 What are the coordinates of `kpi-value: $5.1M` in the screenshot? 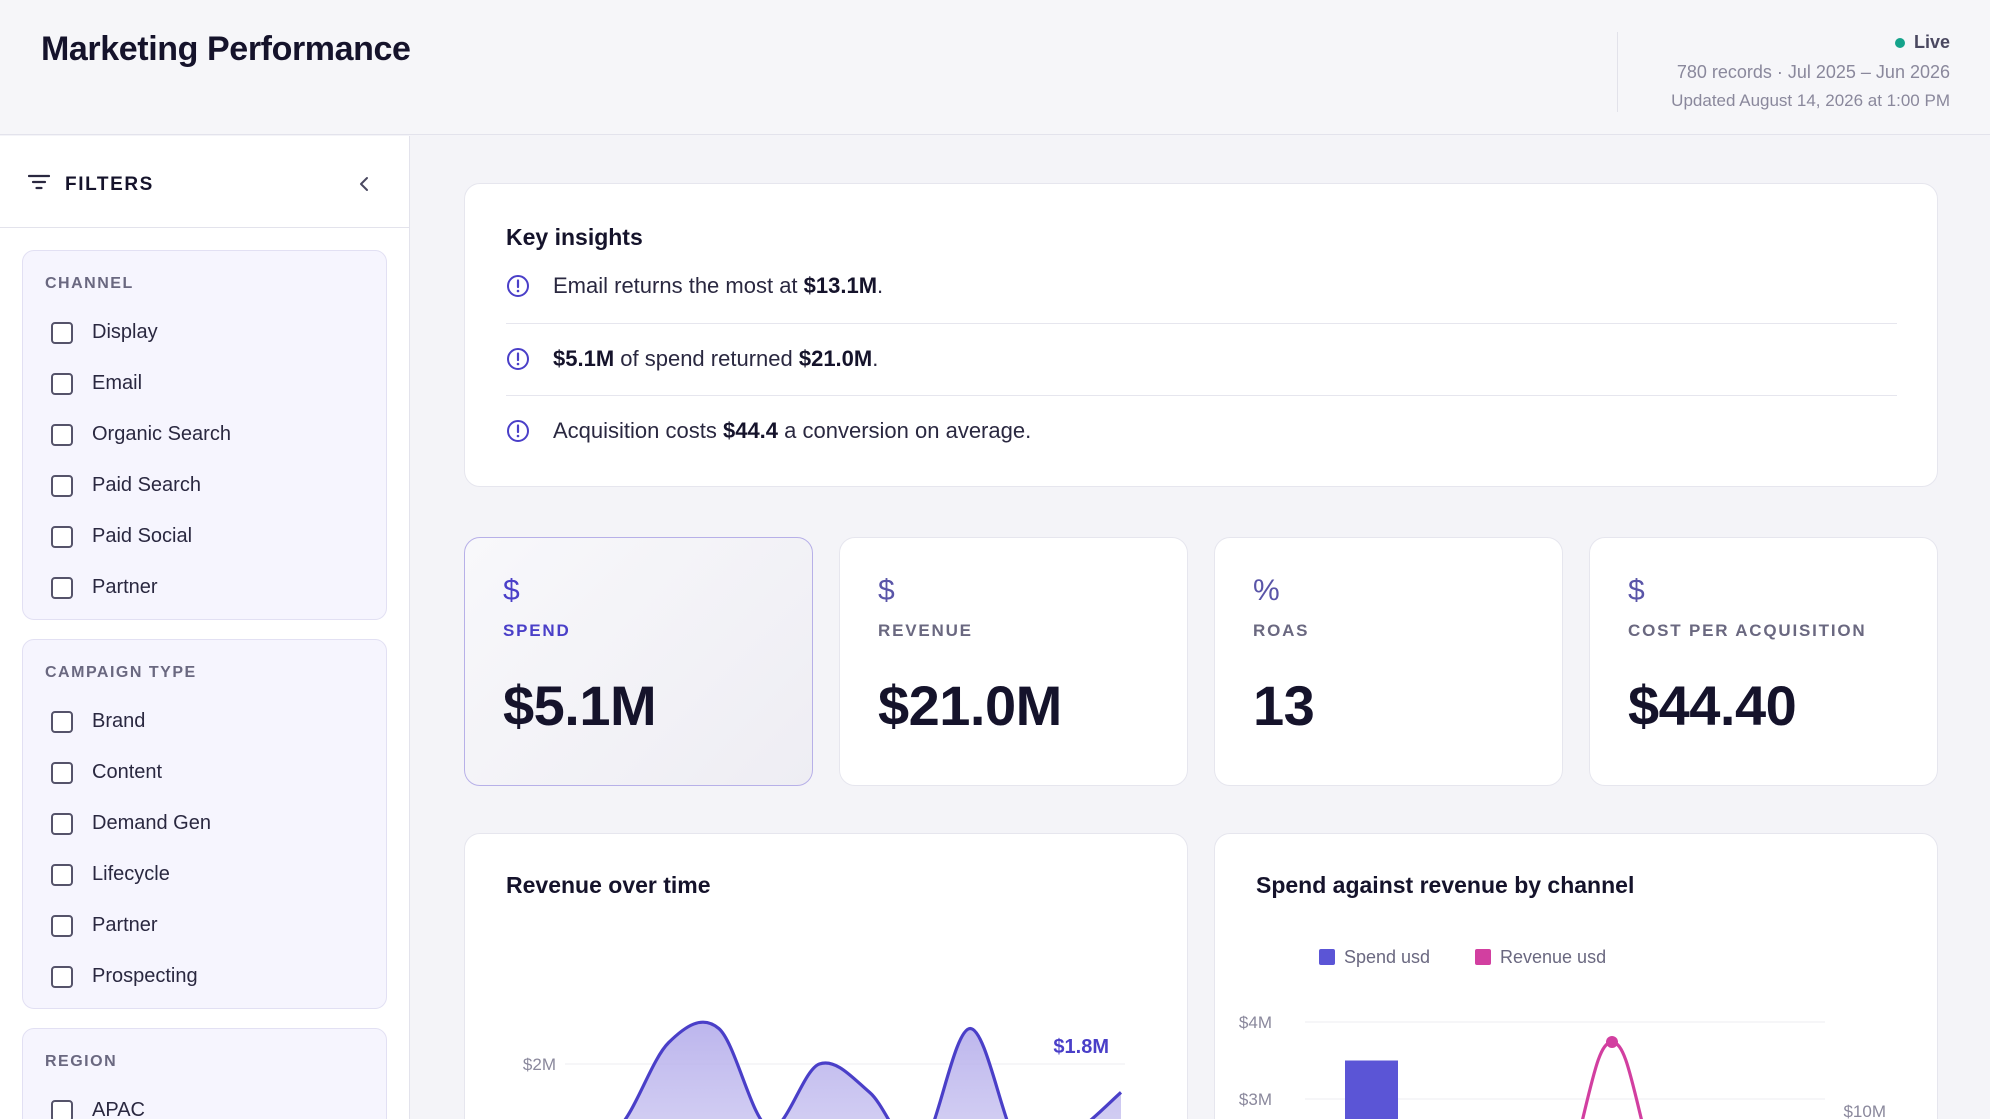 It's located at (580, 705).